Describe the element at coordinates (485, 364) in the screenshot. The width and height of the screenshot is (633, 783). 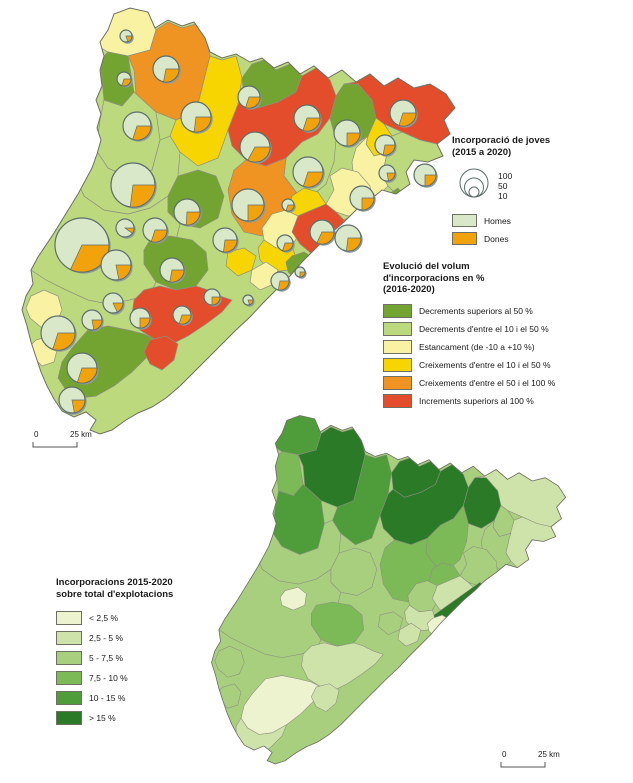
I see `legend-label: Creixements d'entre el 10 i el 50 %` at that location.